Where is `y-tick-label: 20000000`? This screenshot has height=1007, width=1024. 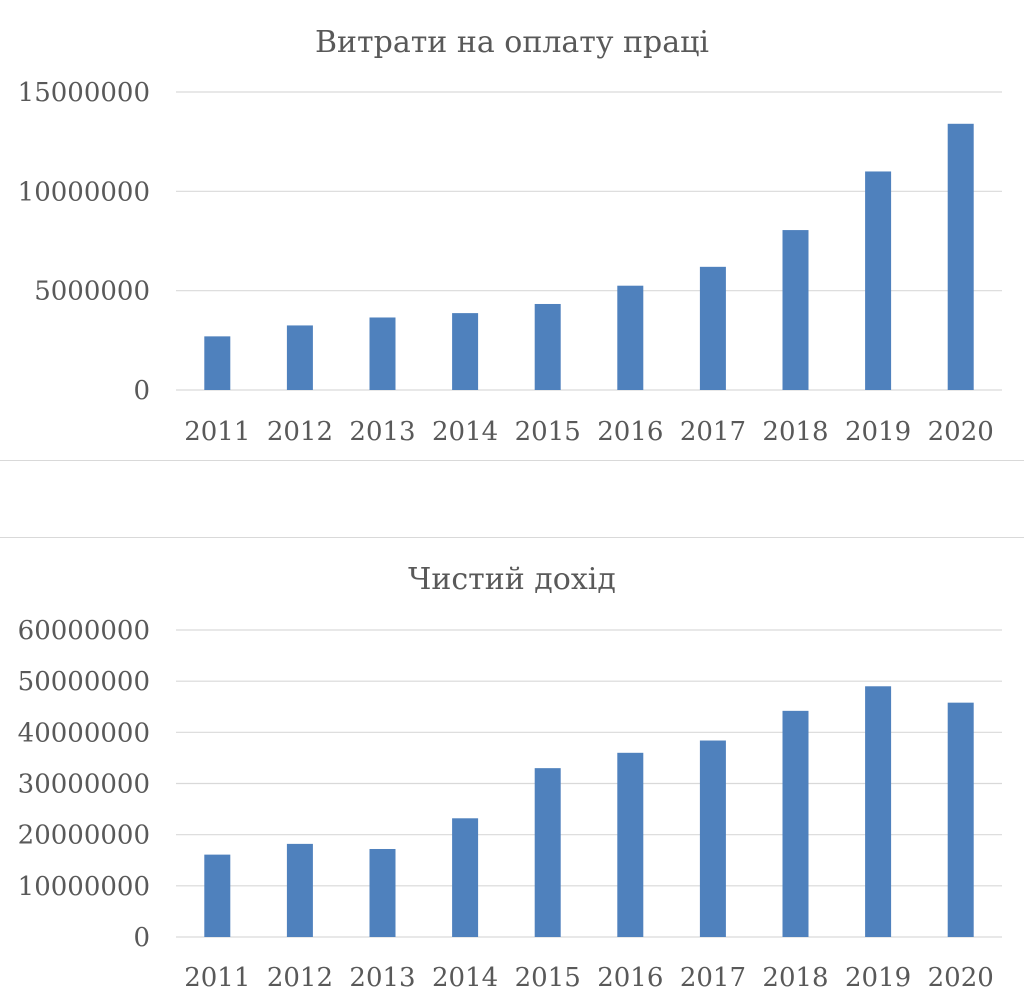
y-tick-label: 20000000 is located at coordinates (84, 836).